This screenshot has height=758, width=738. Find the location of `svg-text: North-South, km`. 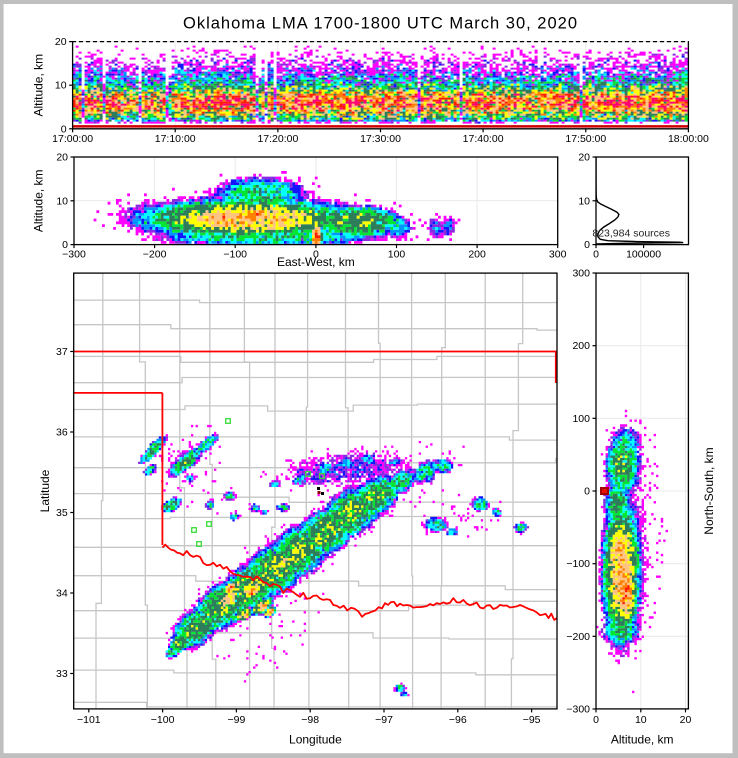

svg-text: North-South, km is located at coordinates (709, 490).